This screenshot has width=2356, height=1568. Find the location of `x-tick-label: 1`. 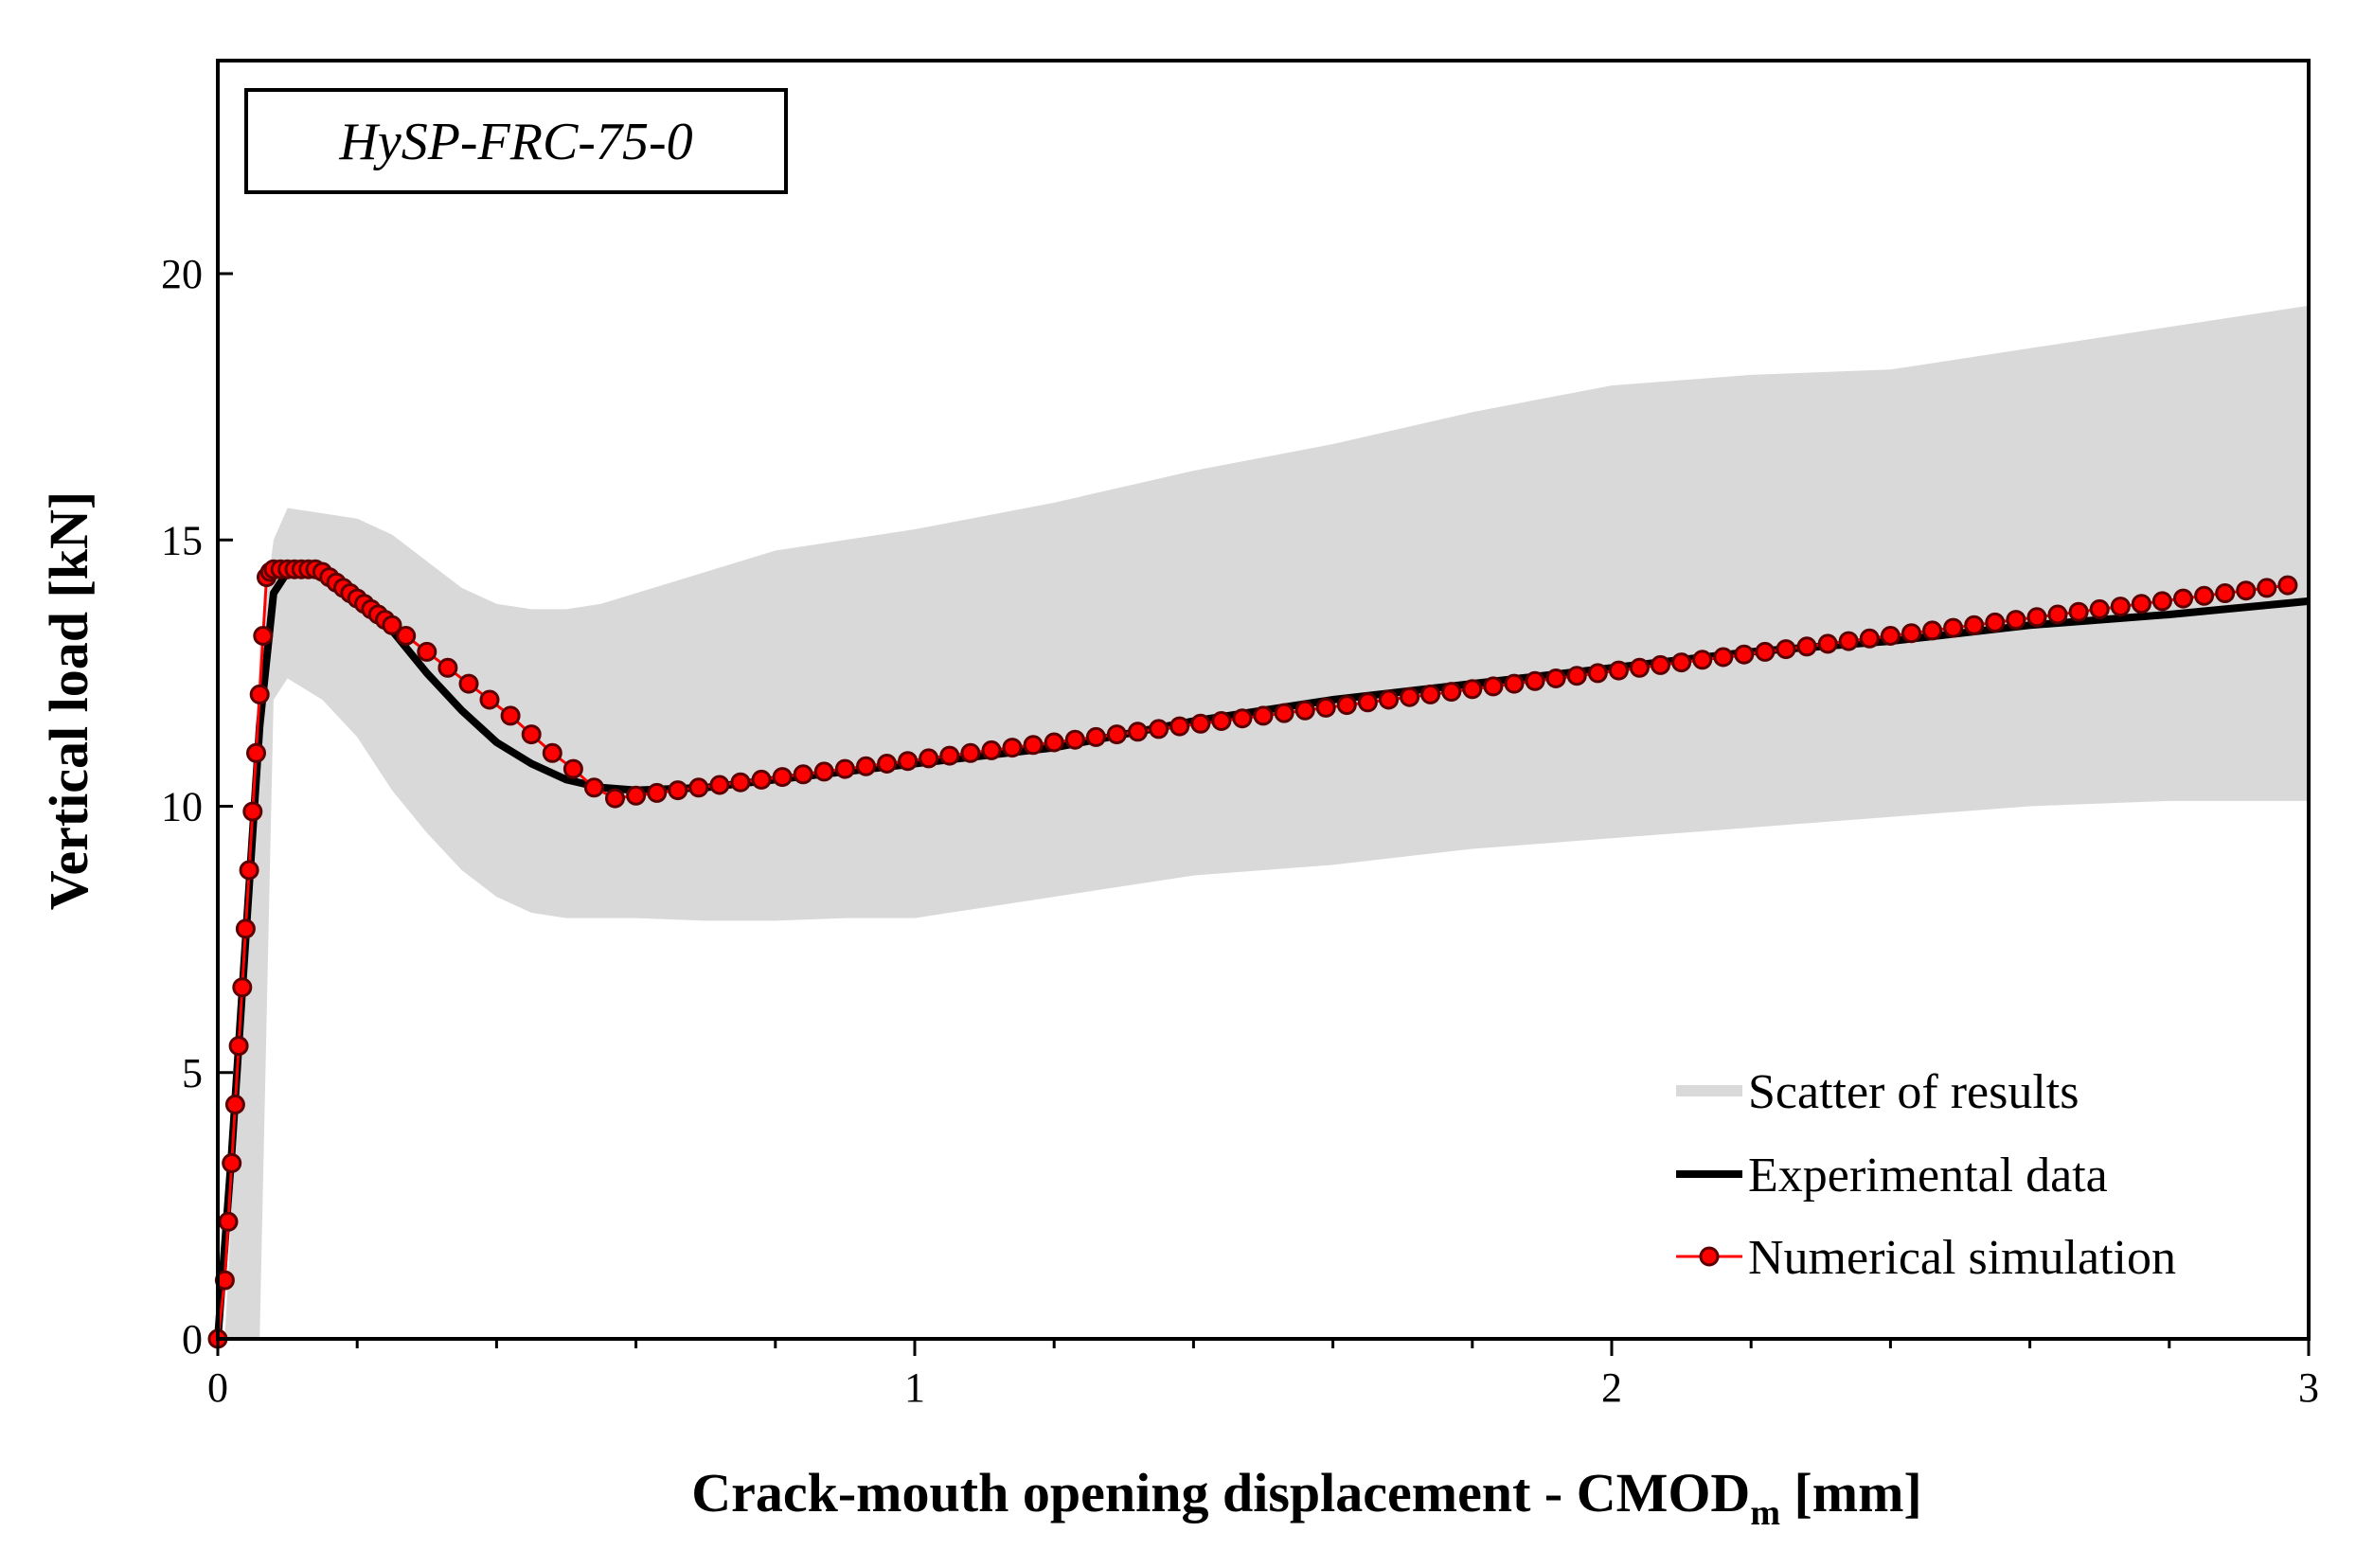

x-tick-label: 1 is located at coordinates (914, 1387).